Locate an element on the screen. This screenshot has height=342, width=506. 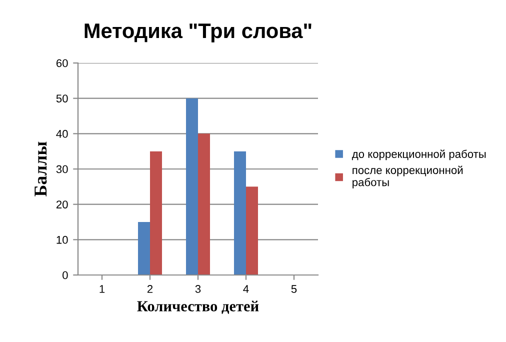
y-axis-title: Баллы is located at coordinates (40, 169).